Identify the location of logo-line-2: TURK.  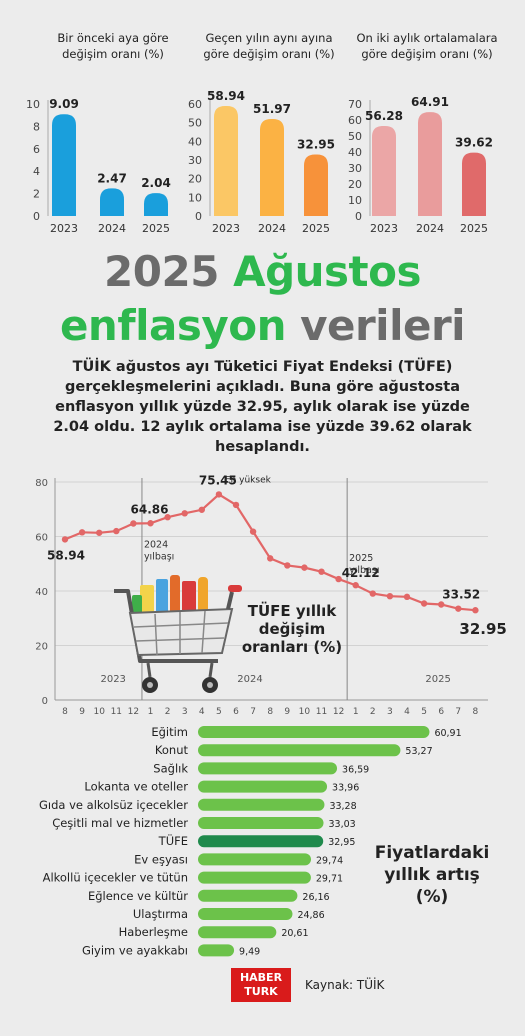
(261, 991).